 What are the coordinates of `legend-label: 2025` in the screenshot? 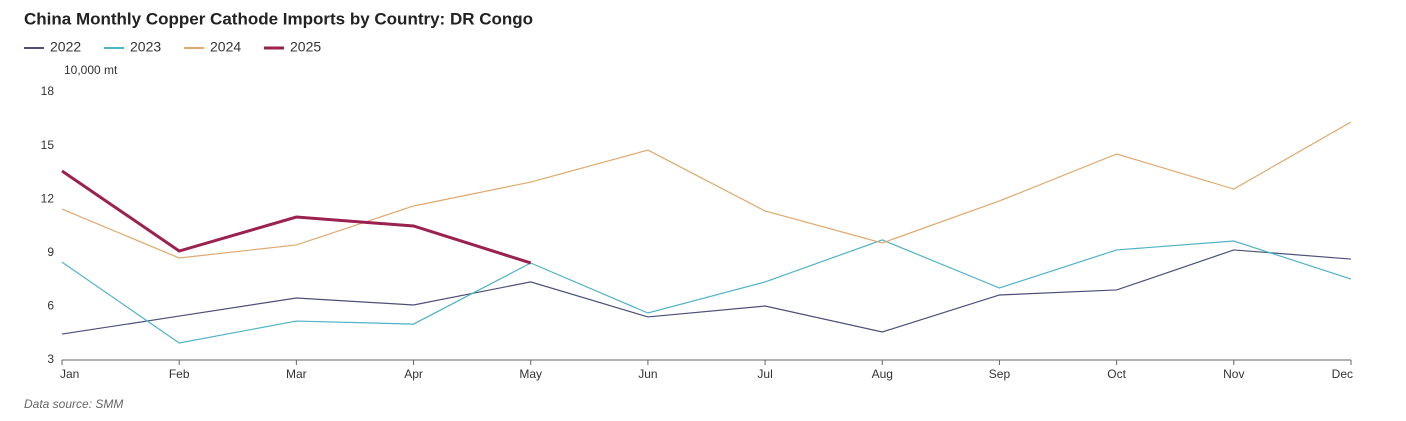 It's located at (305, 47).